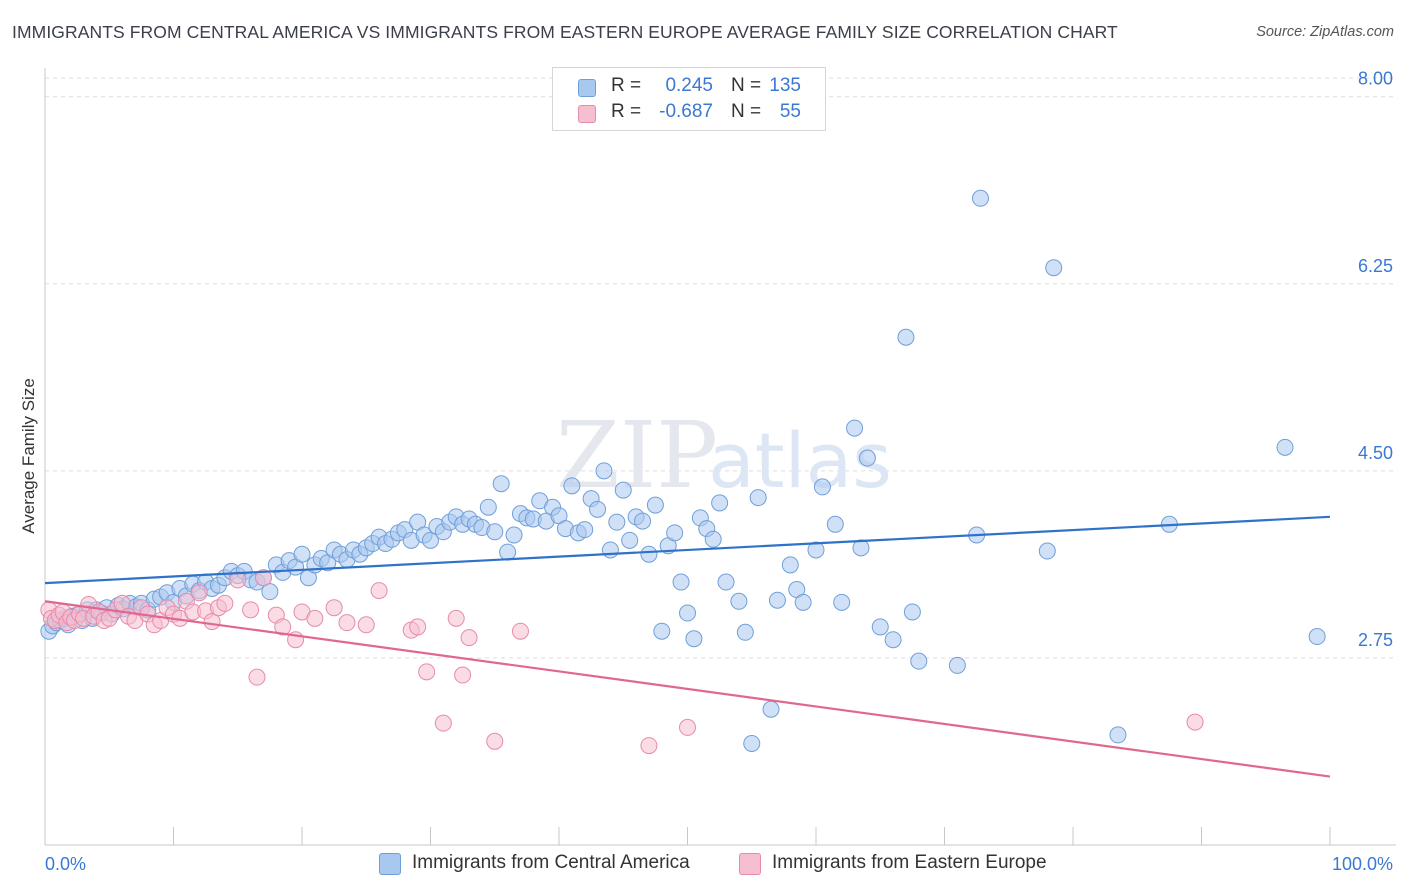 This screenshot has width=1406, height=892. I want to click on legend-r-value: 0.245, so click(689, 85).